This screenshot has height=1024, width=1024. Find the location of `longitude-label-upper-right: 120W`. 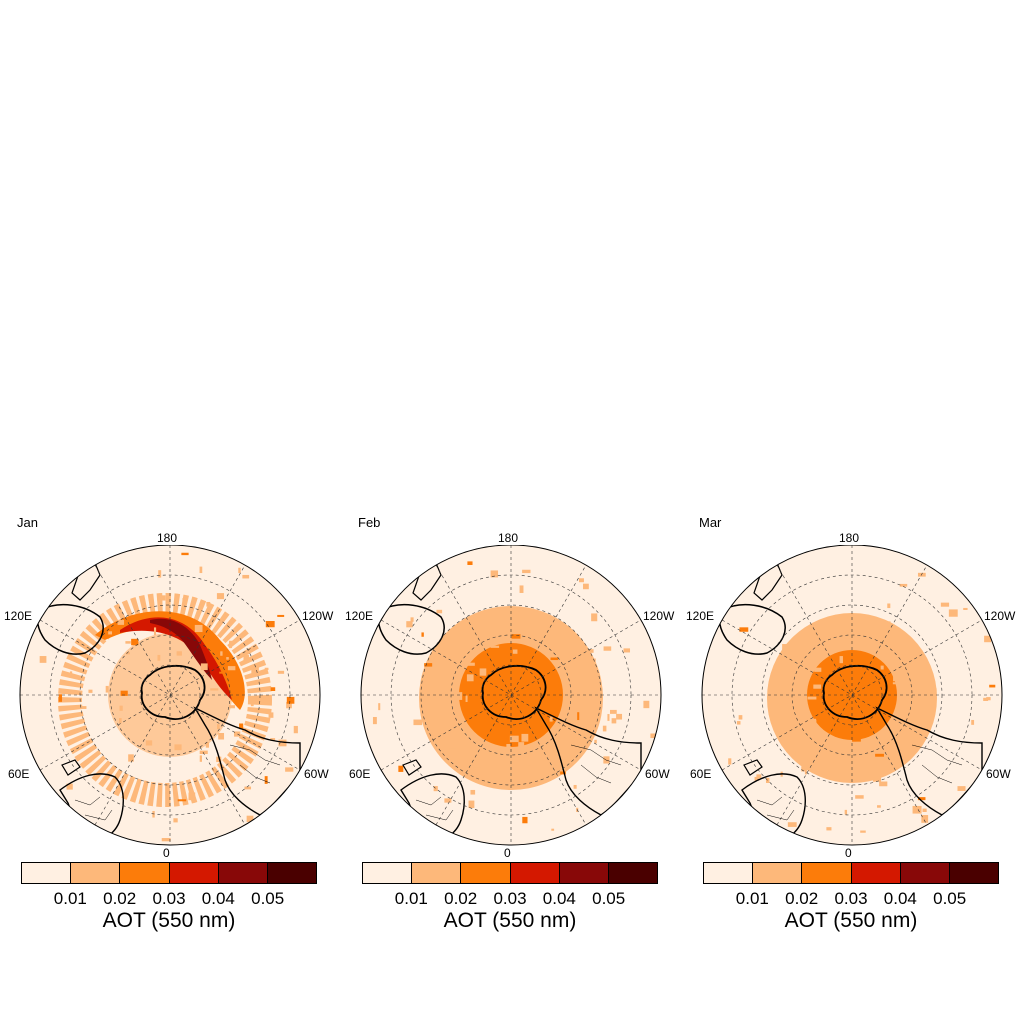

longitude-label-upper-right: 120W is located at coordinates (318, 616).